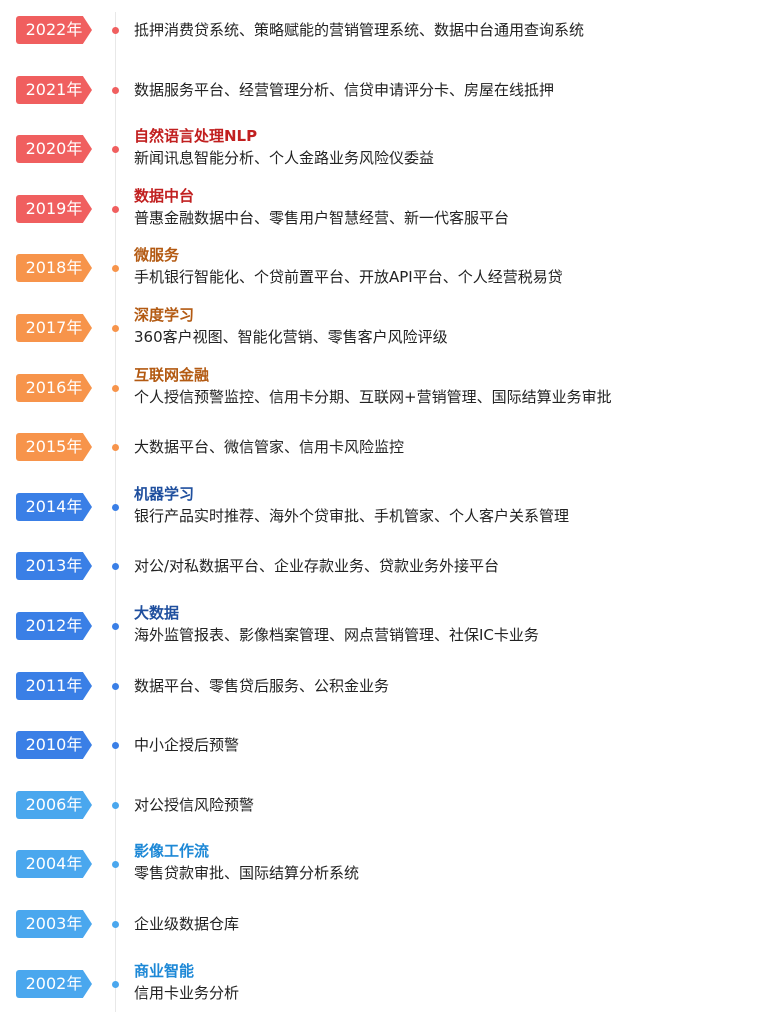  I want to click on milestone-description: 抵押消费贷系统、策略赋能的营销管理系统、数据中台通用查询系统, so click(359, 30).